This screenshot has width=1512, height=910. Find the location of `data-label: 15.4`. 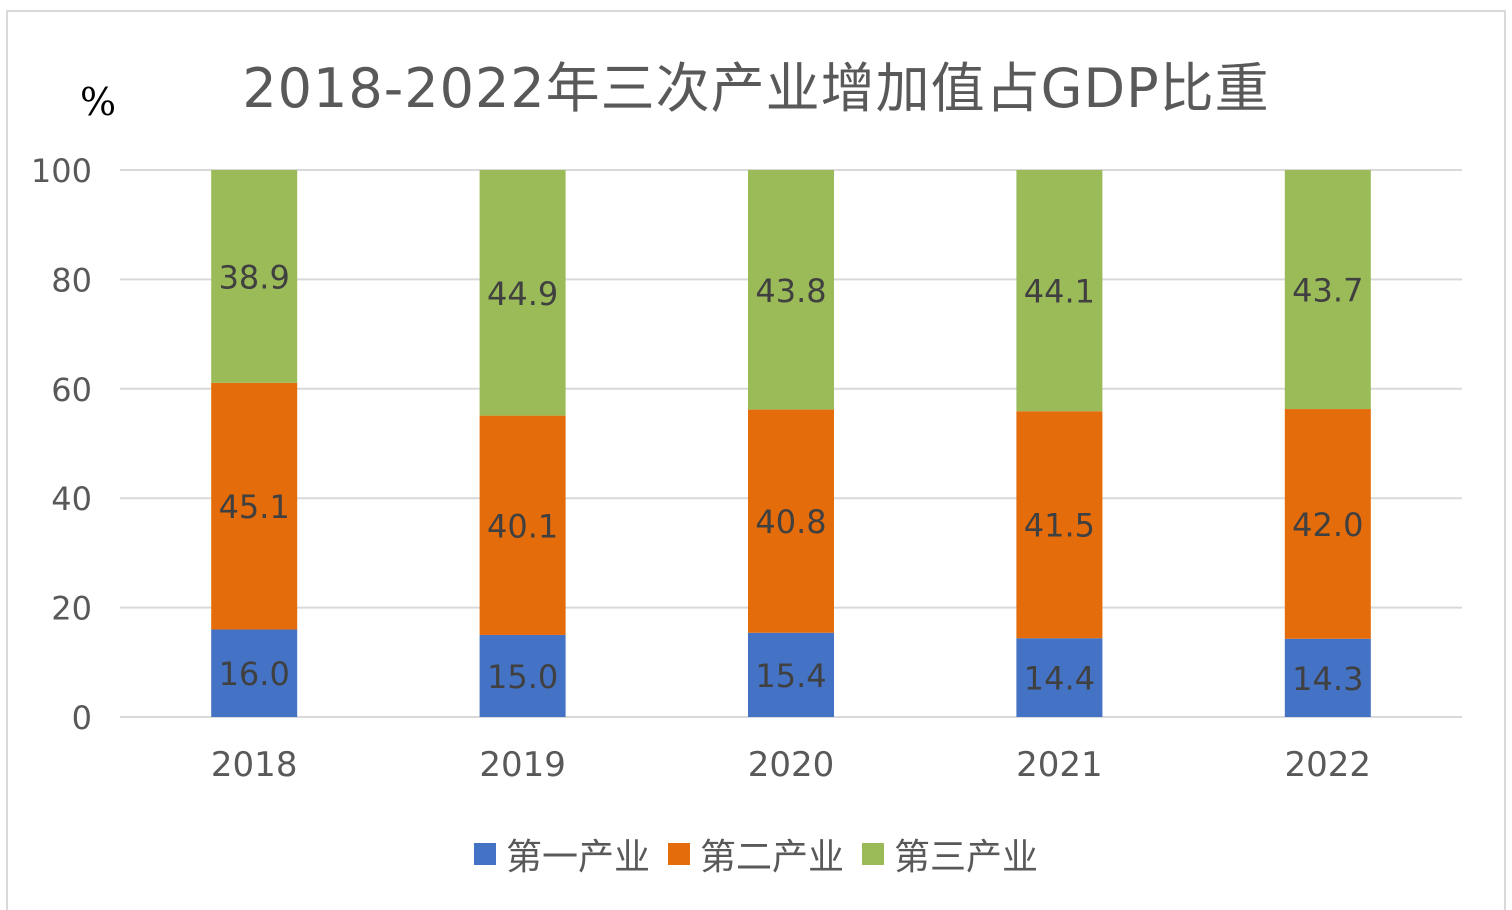

data-label: 15.4 is located at coordinates (790, 676).